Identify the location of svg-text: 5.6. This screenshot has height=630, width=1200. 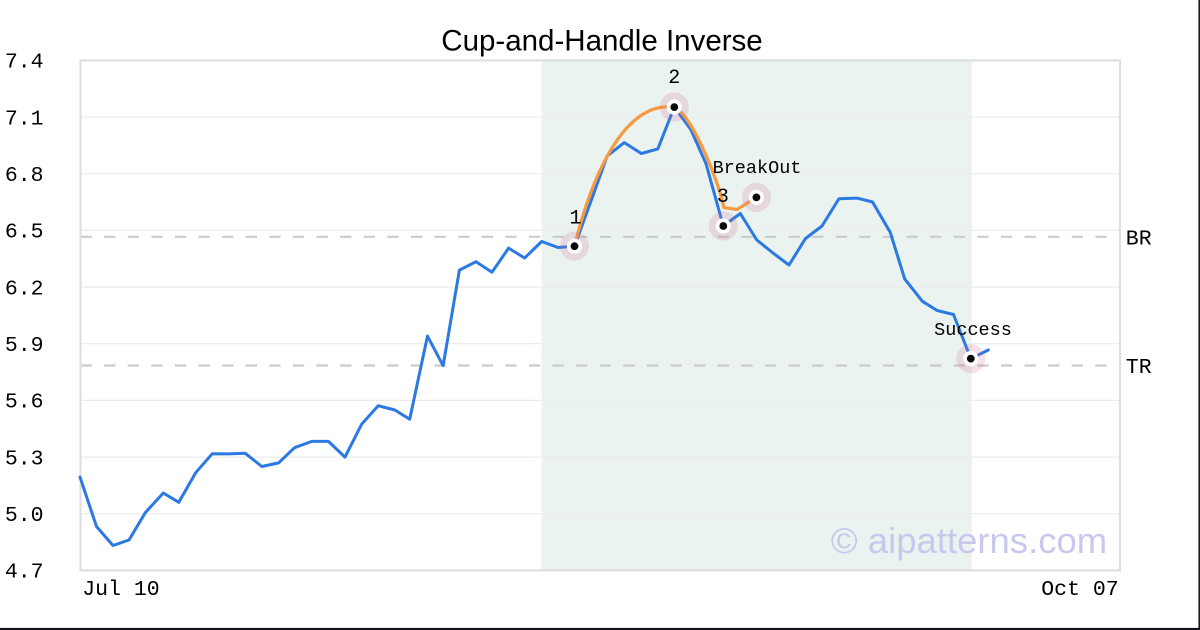
(24, 403).